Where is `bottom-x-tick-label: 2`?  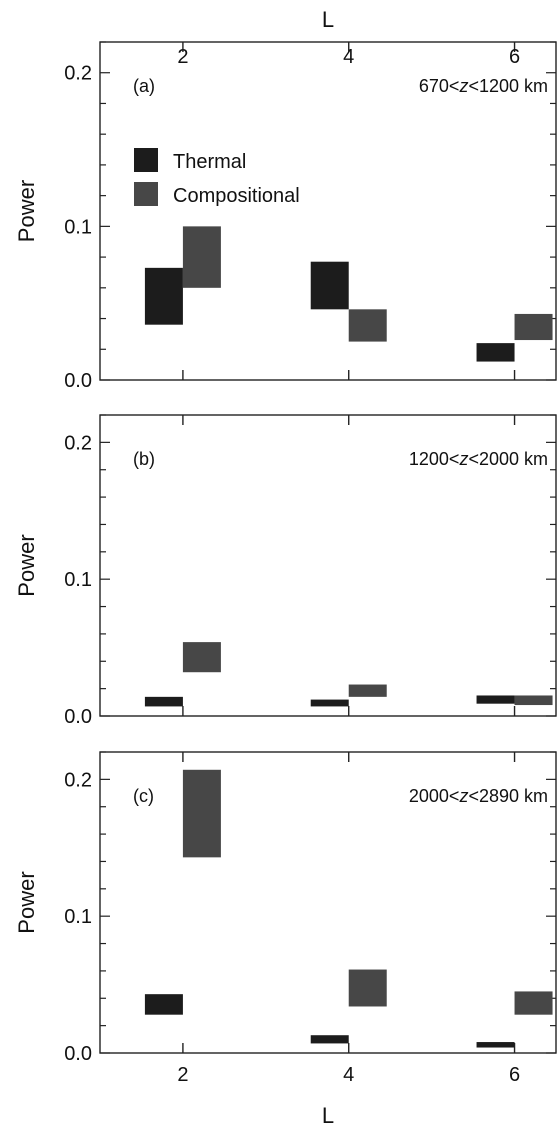
bottom-x-tick-label: 2 is located at coordinates (182, 1075).